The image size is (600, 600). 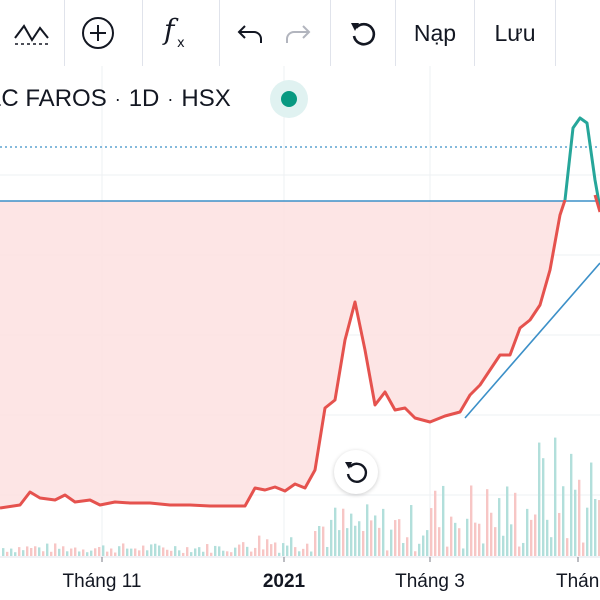 I want to click on add-button, so click(x=98, y=33).